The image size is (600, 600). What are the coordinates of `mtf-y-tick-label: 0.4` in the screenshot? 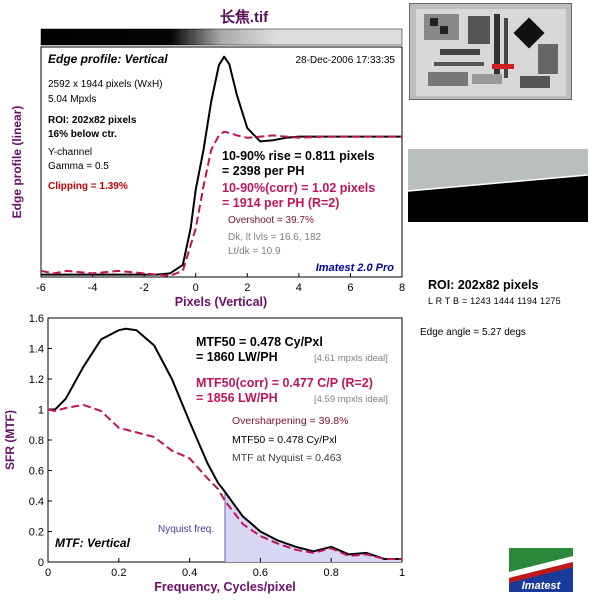 It's located at (36, 502).